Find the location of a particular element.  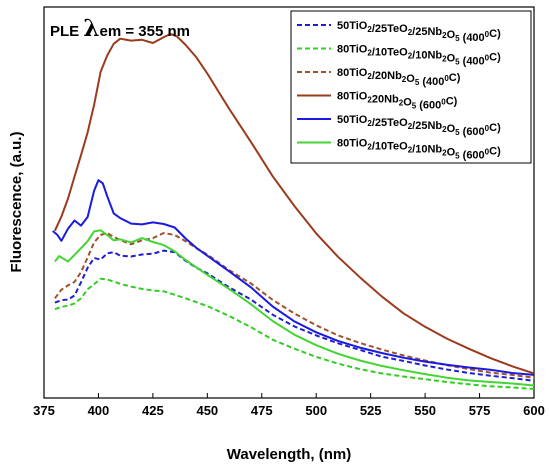

legend-label-50tio2-25teo2-25nb2o5-400-c: 50TiO2/25TeO2/25Nb2O5 (4000C) is located at coordinates (419, 32).